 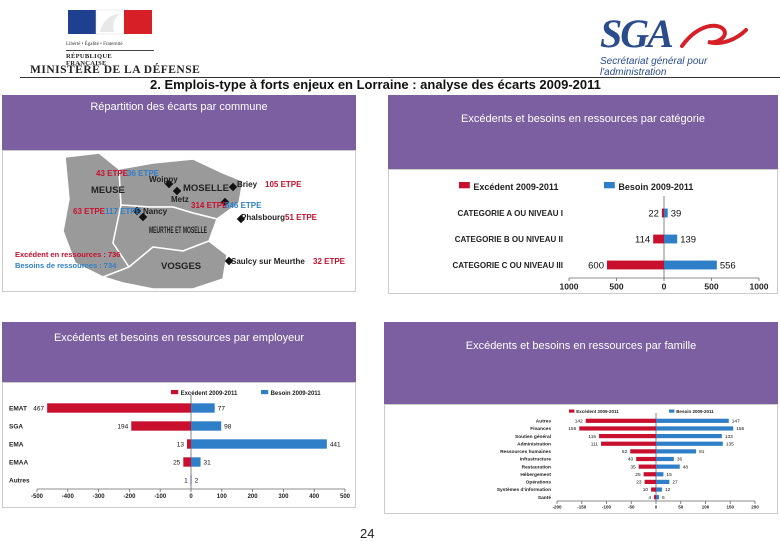 I want to click on category-label: Systèmes d'information, so click(x=524, y=490).